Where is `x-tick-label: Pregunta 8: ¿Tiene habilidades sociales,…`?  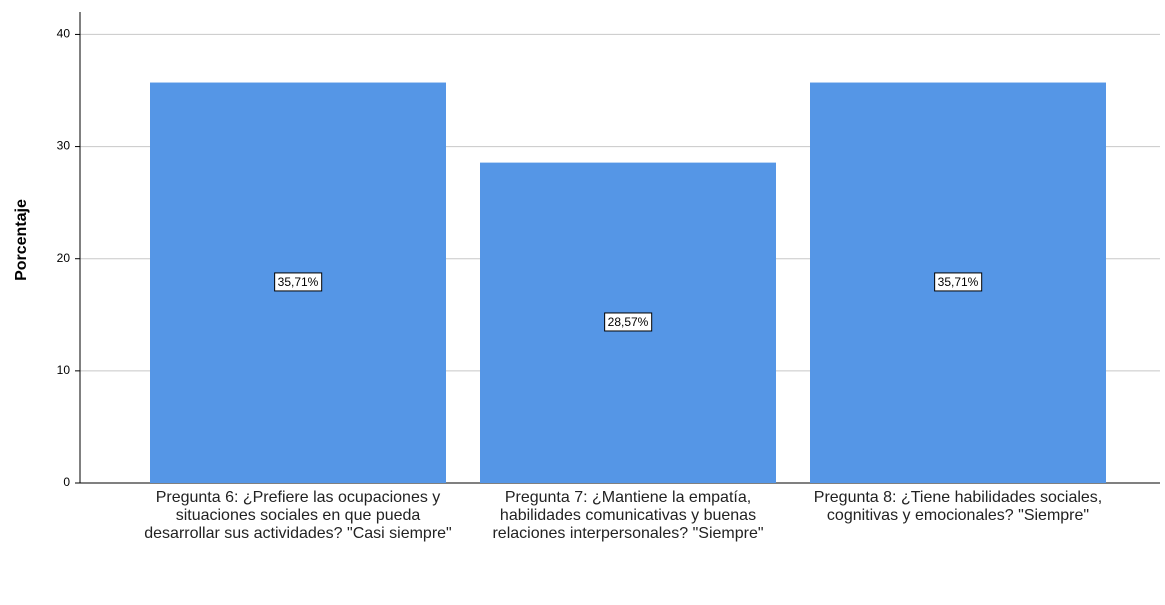 x-tick-label: Pregunta 8: ¿Tiene habilidades sociales,… is located at coordinates (958, 506).